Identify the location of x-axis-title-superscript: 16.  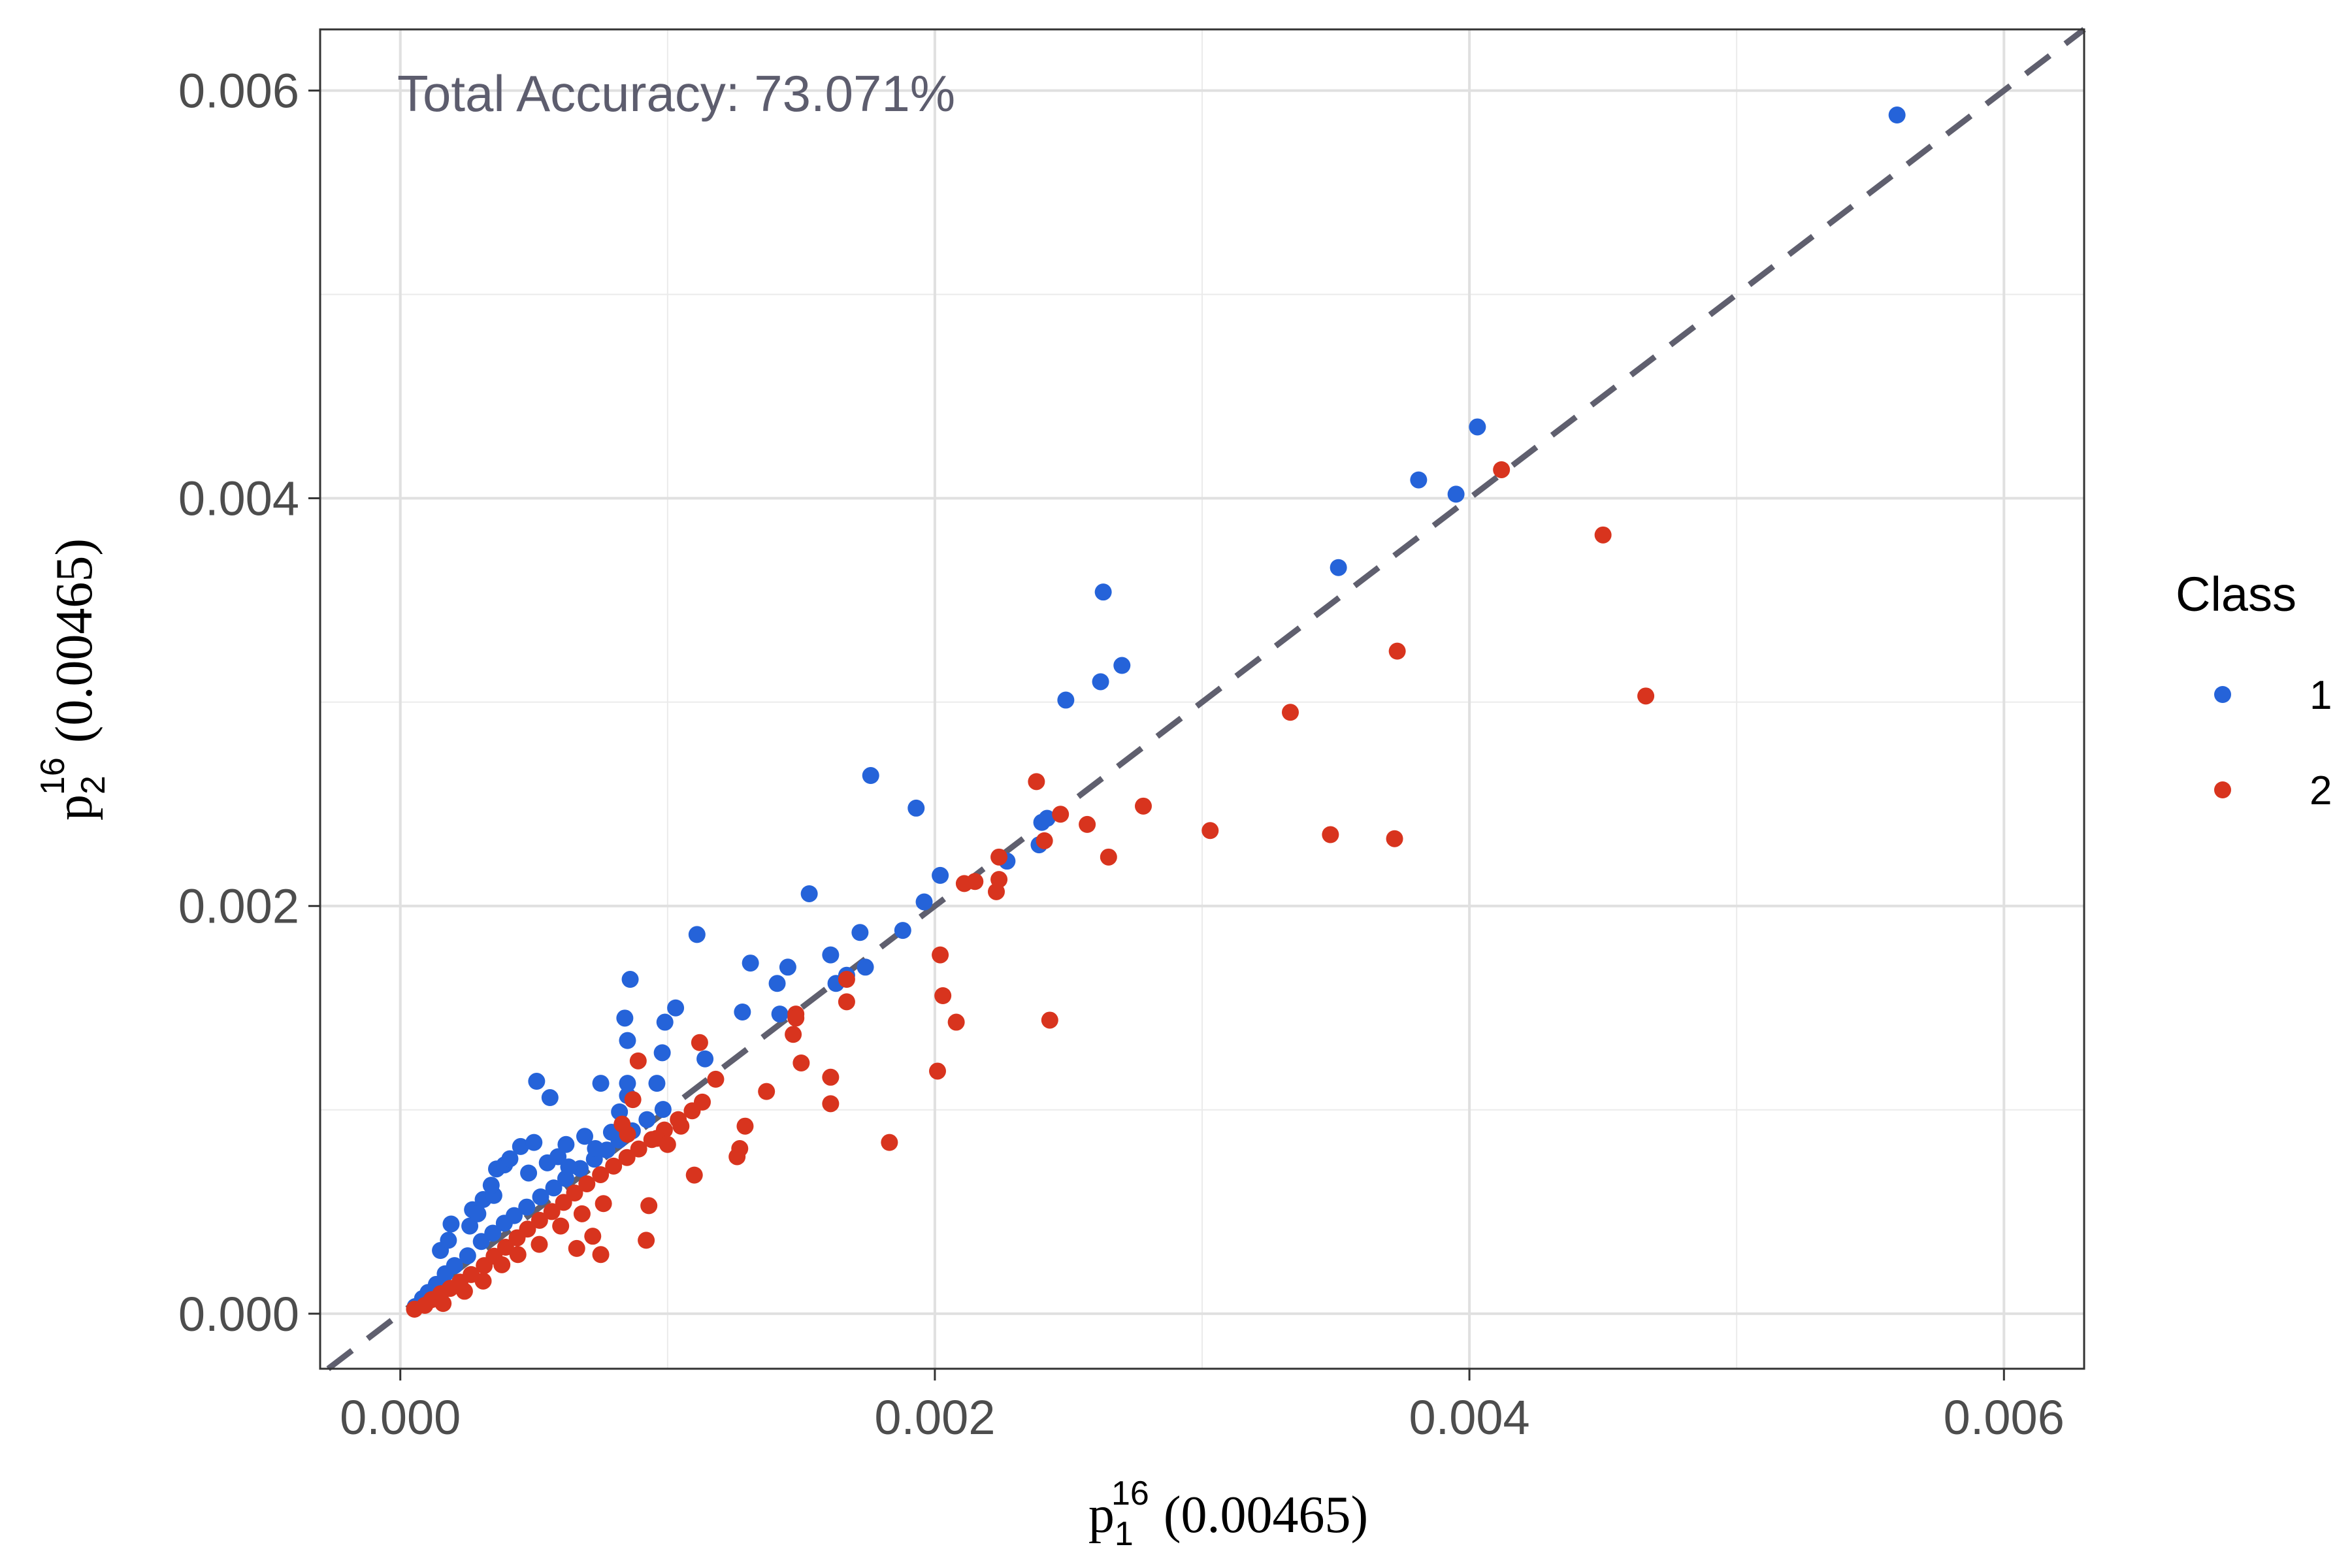
(1130, 1493).